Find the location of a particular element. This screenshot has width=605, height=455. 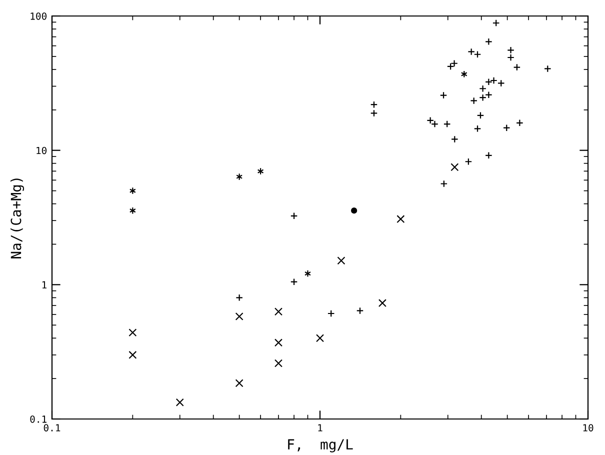

x-tick-label: 10 is located at coordinates (588, 428).